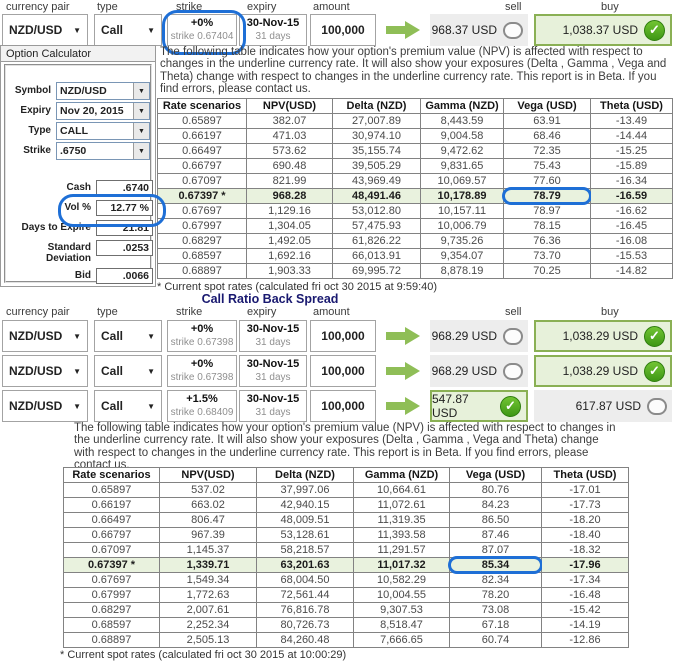  I want to click on table-cell: 0.67697, so click(202, 211).